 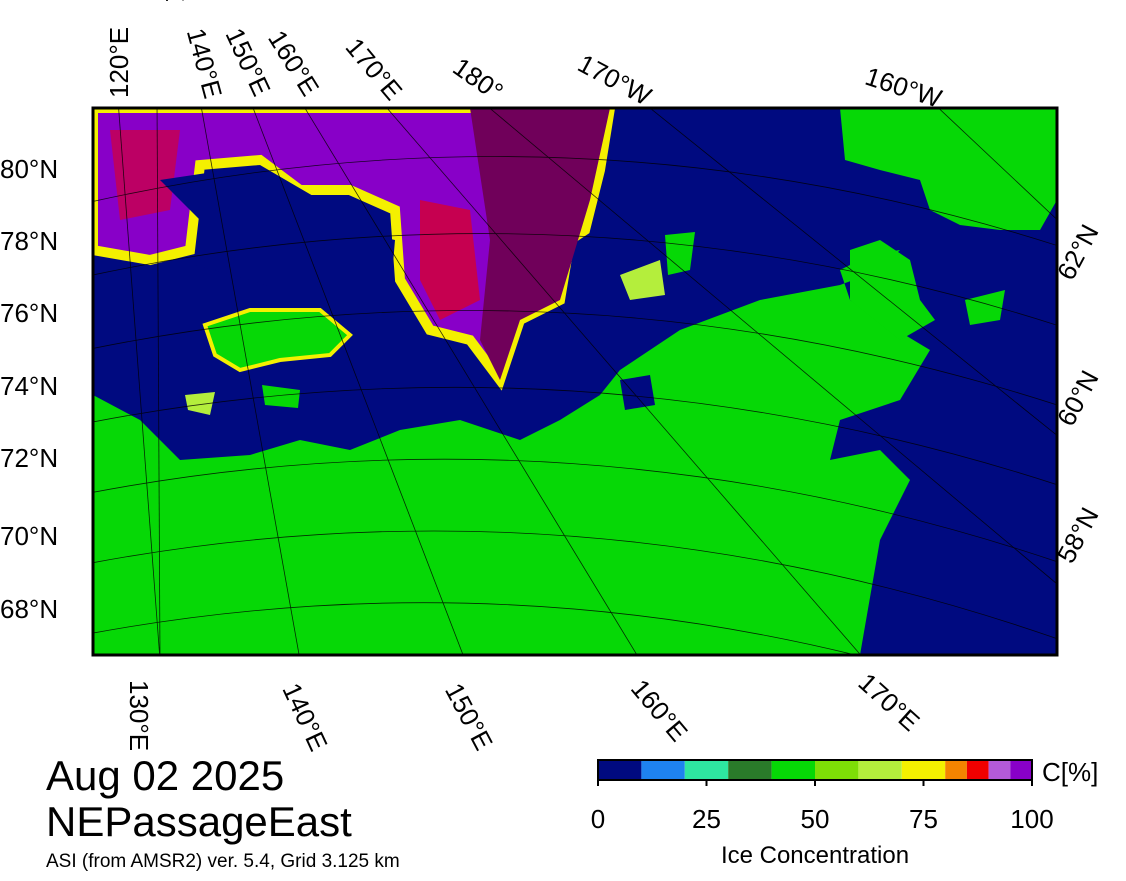 What do you see at coordinates (706, 819) in the screenshot?
I see `colorbar-tick-label: 25` at bounding box center [706, 819].